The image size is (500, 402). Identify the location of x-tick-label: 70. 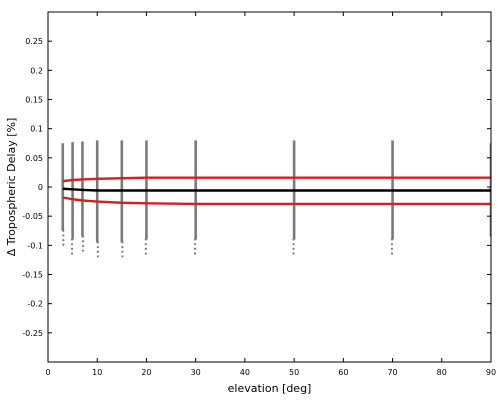
(392, 372).